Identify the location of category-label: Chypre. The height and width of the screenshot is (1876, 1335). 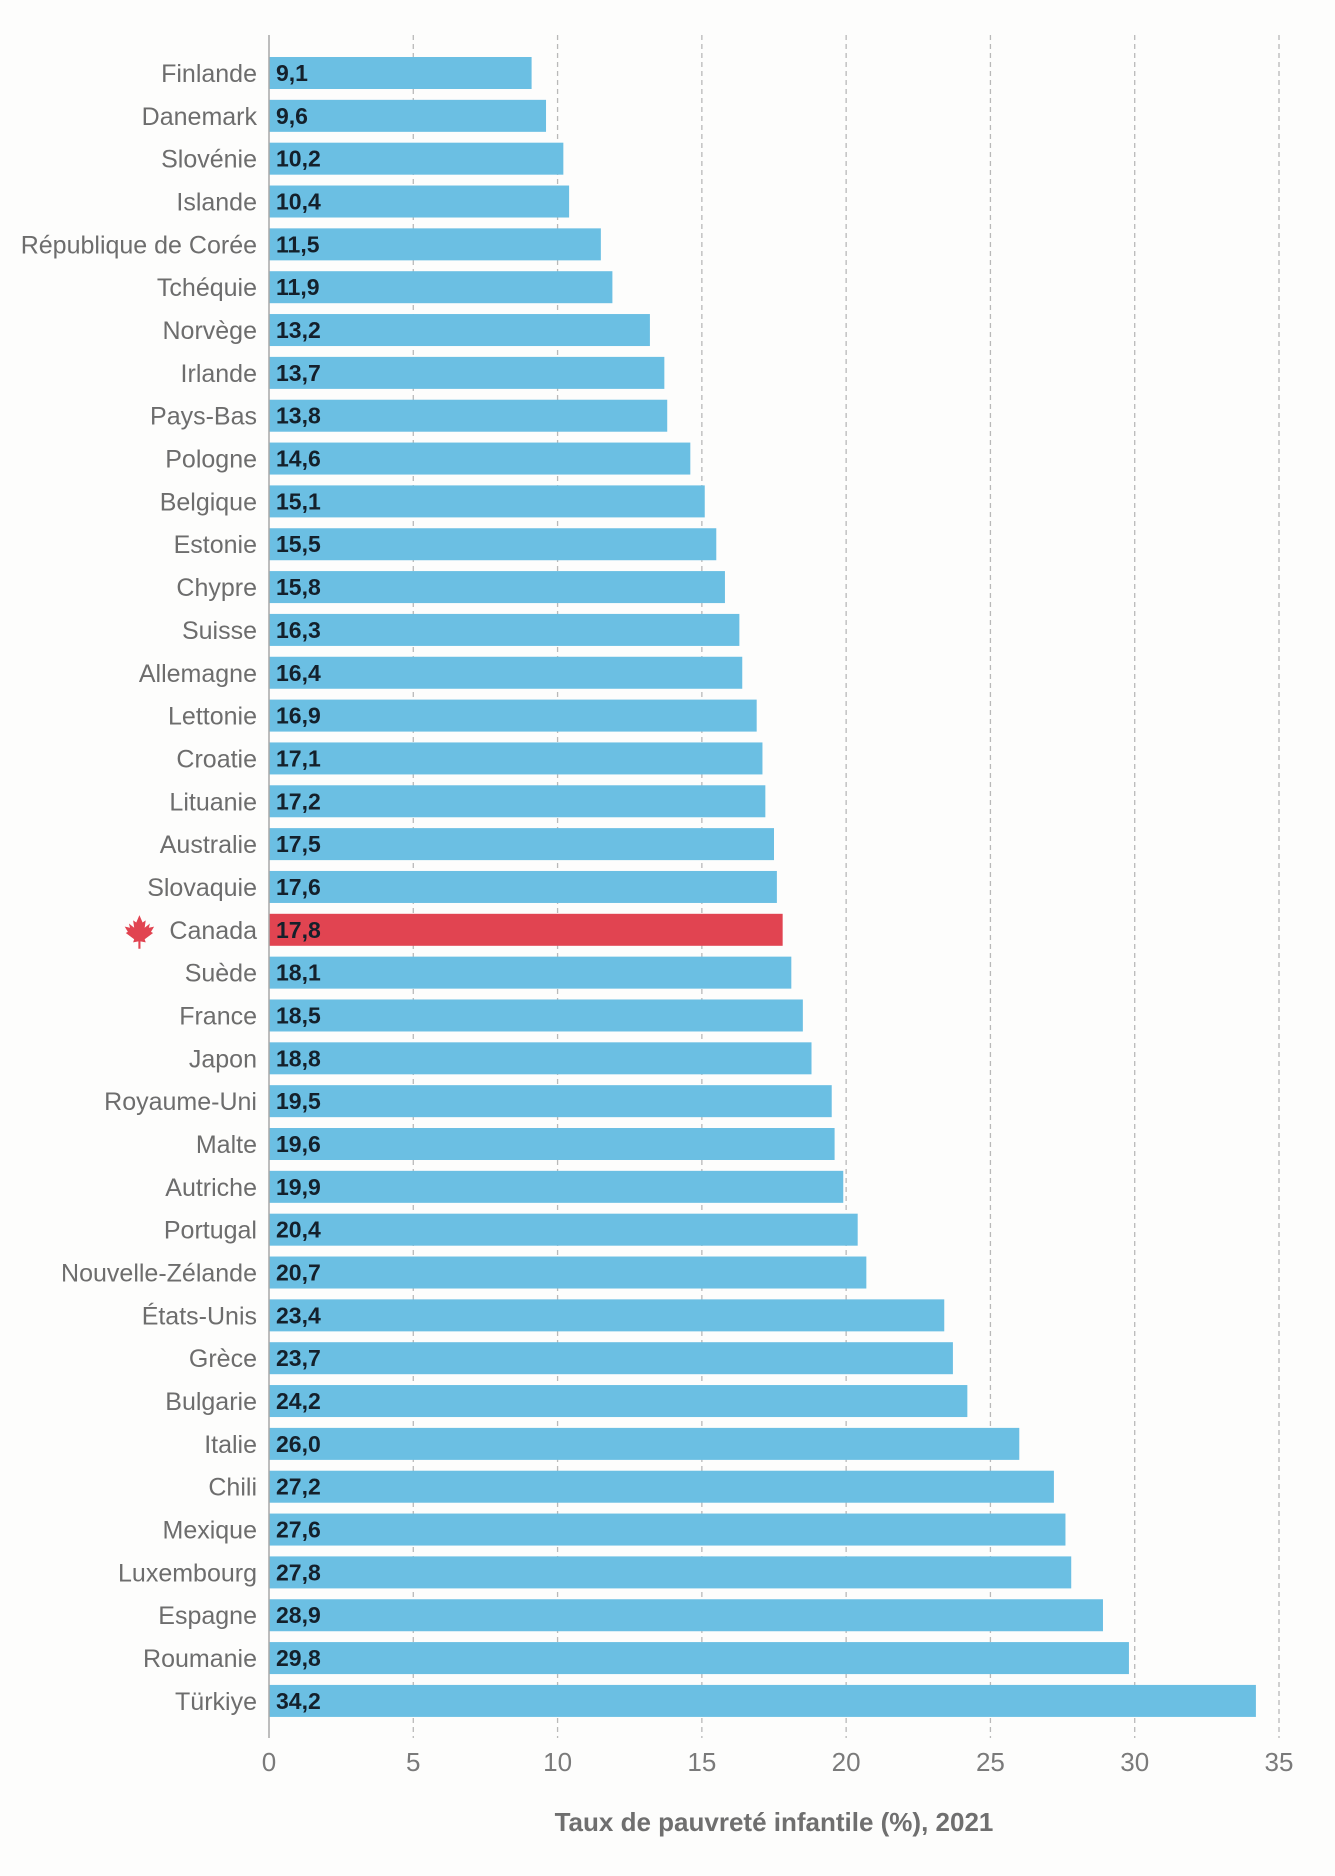
(216, 588).